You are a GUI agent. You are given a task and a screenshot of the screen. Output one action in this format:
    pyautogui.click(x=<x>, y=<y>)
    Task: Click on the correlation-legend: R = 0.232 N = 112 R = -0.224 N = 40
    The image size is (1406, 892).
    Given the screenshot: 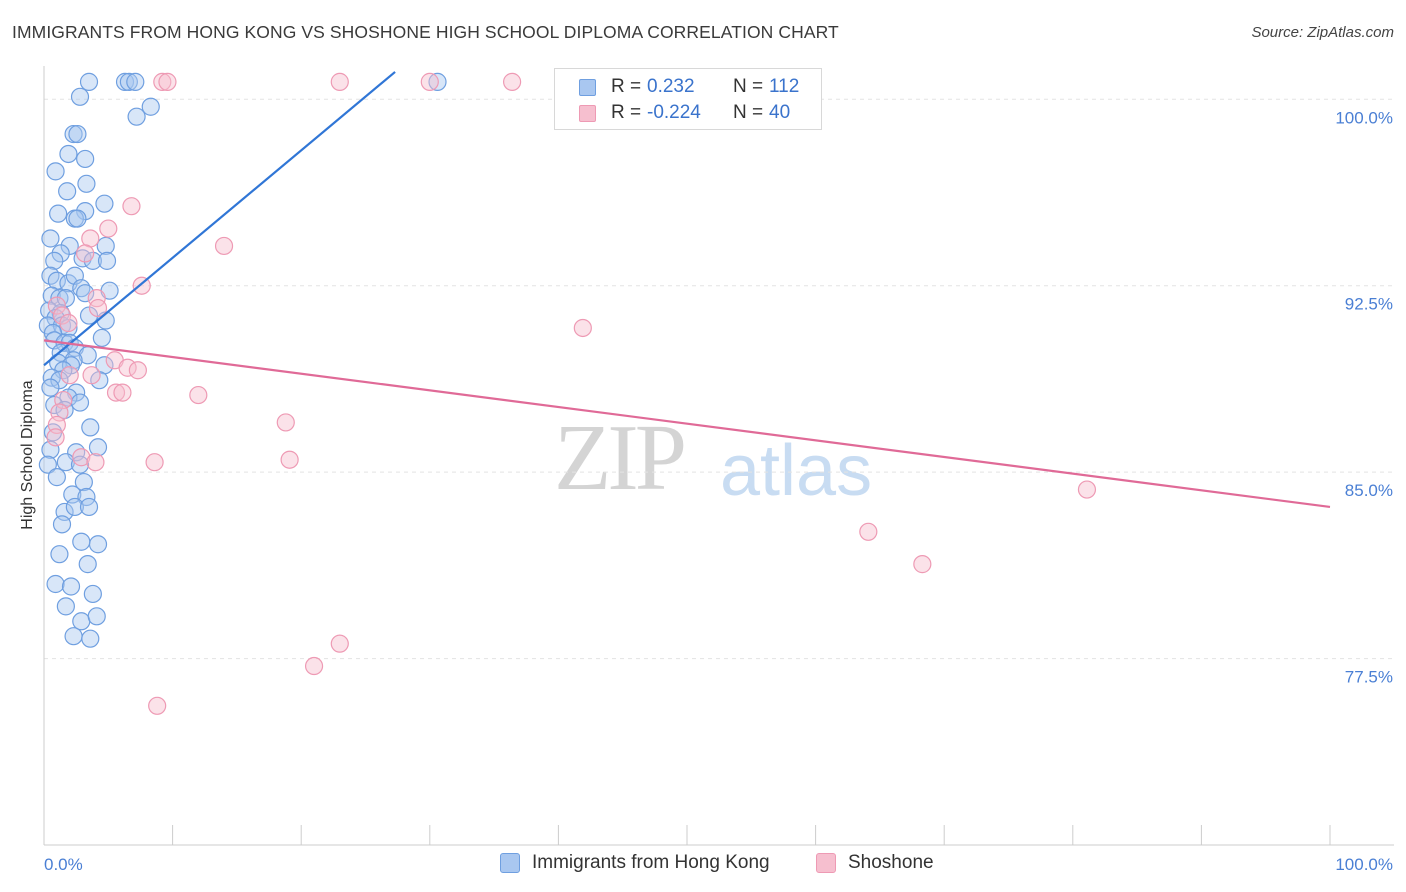 What is the action you would take?
    pyautogui.click(x=688, y=99)
    